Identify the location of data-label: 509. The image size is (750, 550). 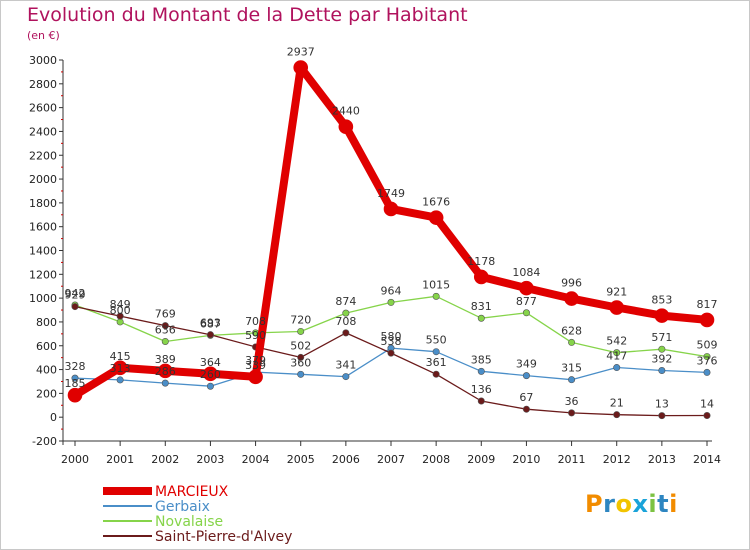
(707, 345).